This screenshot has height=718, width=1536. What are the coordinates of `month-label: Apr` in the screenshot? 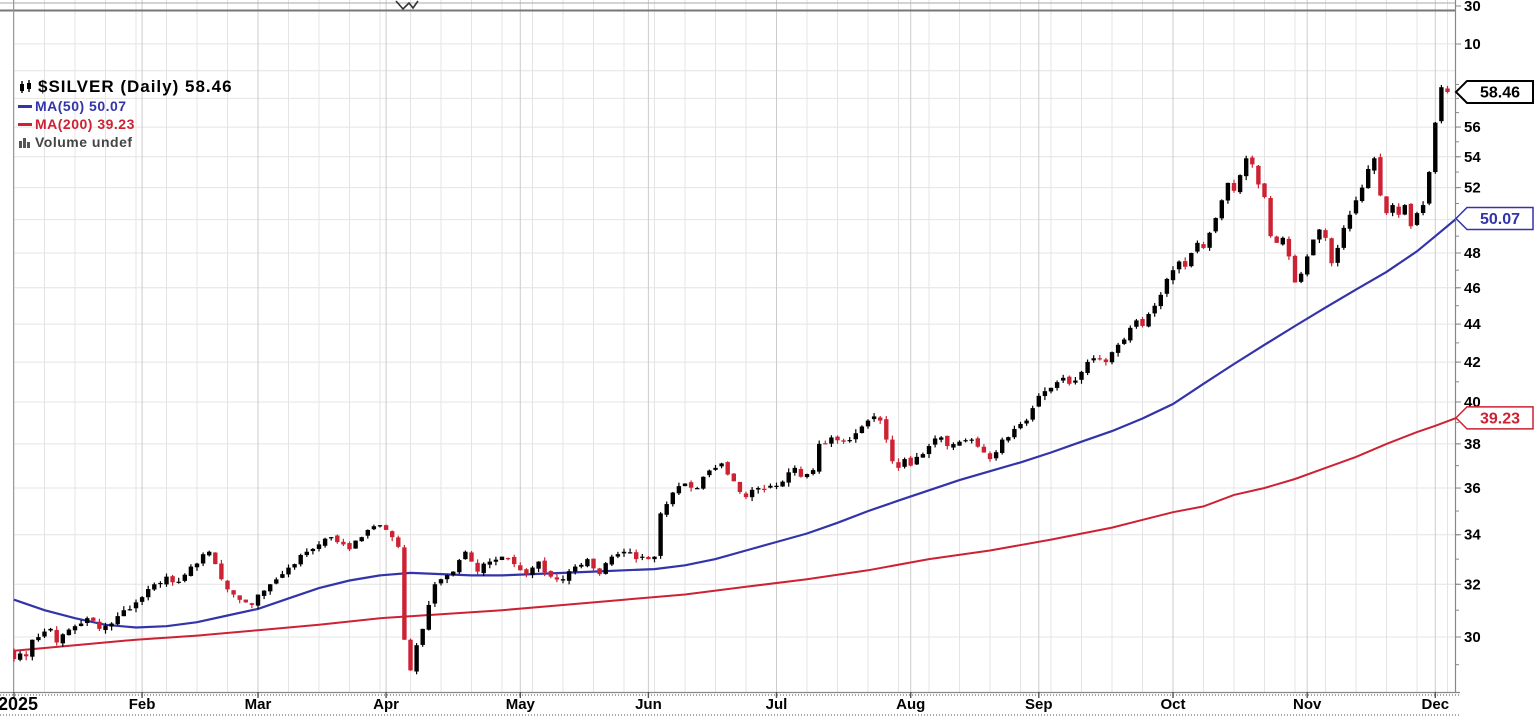 It's located at (386, 704).